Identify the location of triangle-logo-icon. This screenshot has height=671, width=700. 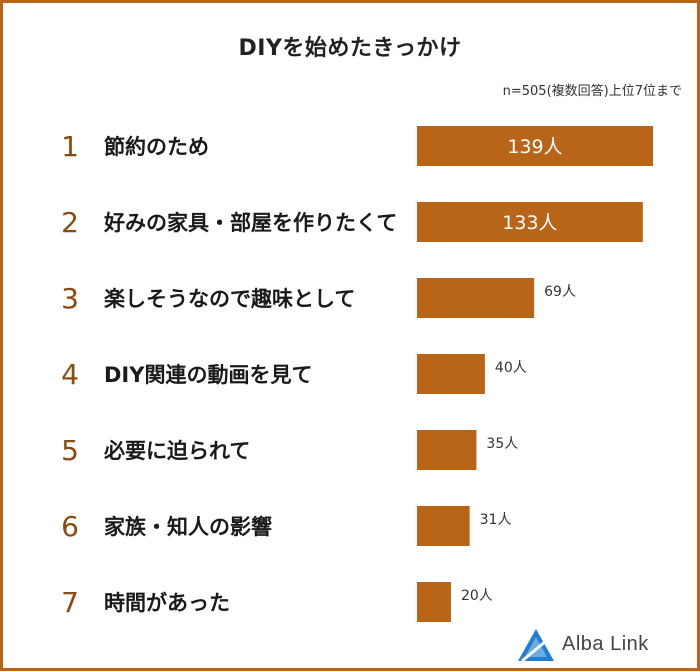
(536, 646).